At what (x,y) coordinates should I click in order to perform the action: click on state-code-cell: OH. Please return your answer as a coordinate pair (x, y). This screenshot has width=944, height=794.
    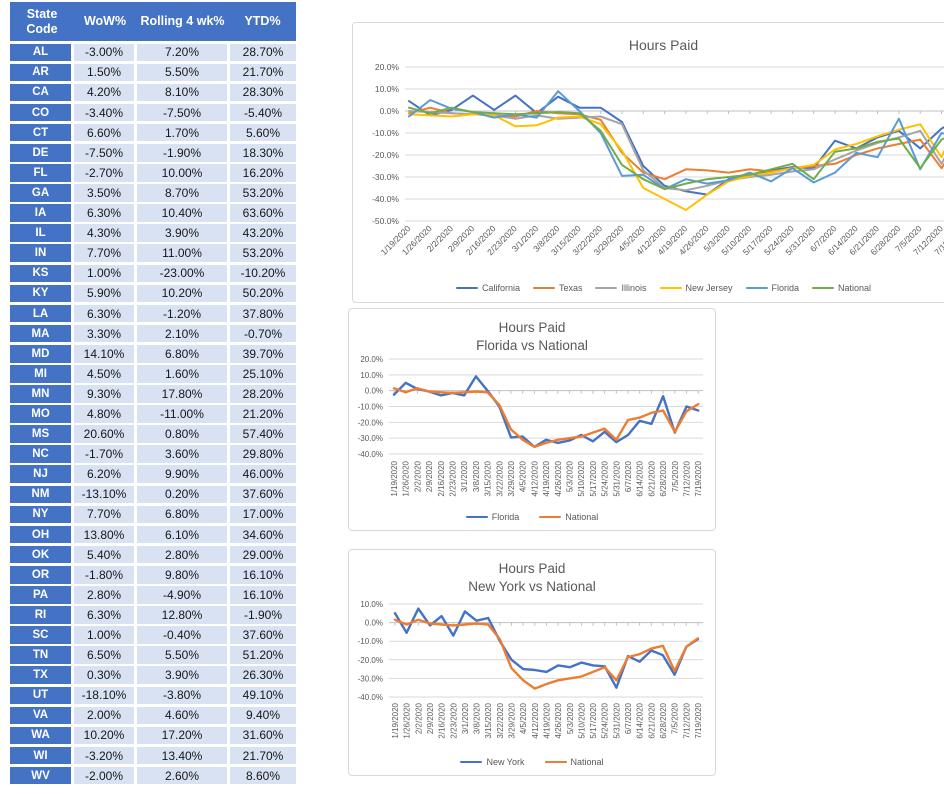
    Looking at the image, I should click on (40, 534).